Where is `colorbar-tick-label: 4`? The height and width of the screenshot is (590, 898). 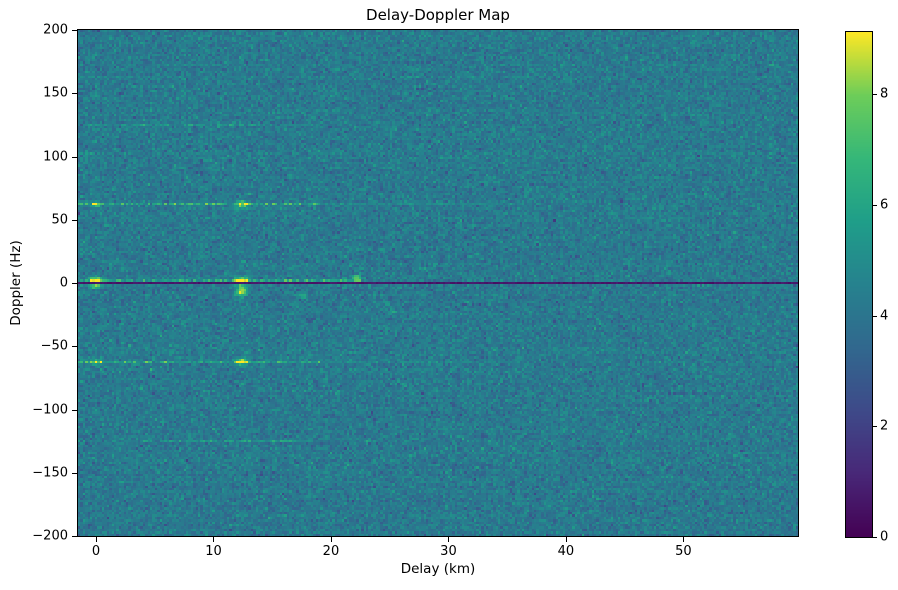
colorbar-tick-label: 4 is located at coordinates (884, 315).